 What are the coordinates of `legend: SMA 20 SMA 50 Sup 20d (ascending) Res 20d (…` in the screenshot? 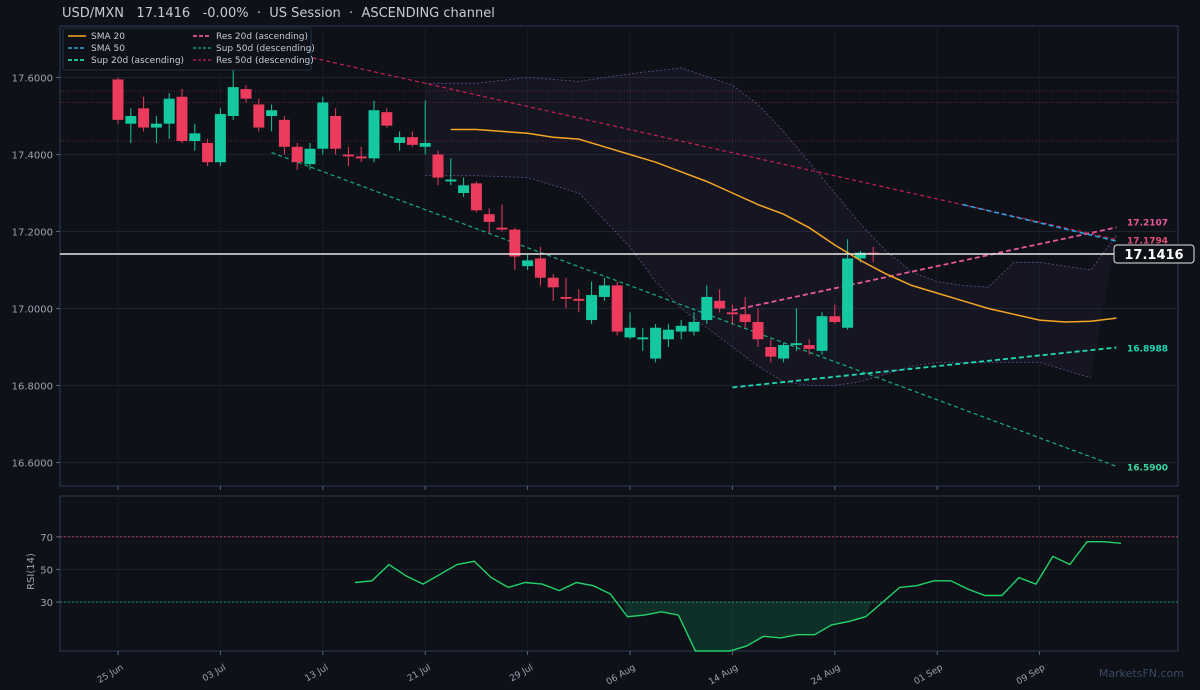 It's located at (188, 49).